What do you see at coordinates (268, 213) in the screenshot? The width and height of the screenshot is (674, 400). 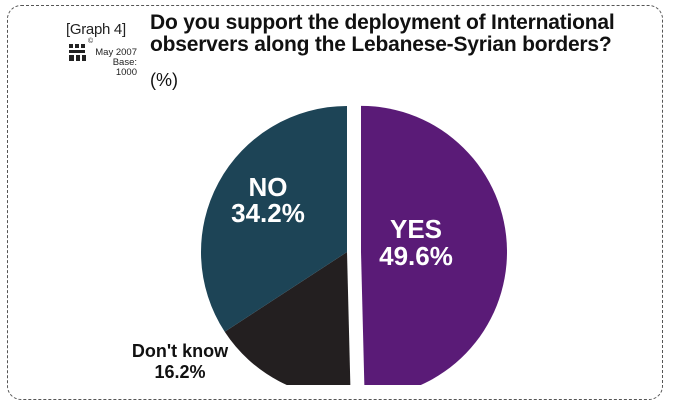 I see `slice-value-no: 34.2%` at bounding box center [268, 213].